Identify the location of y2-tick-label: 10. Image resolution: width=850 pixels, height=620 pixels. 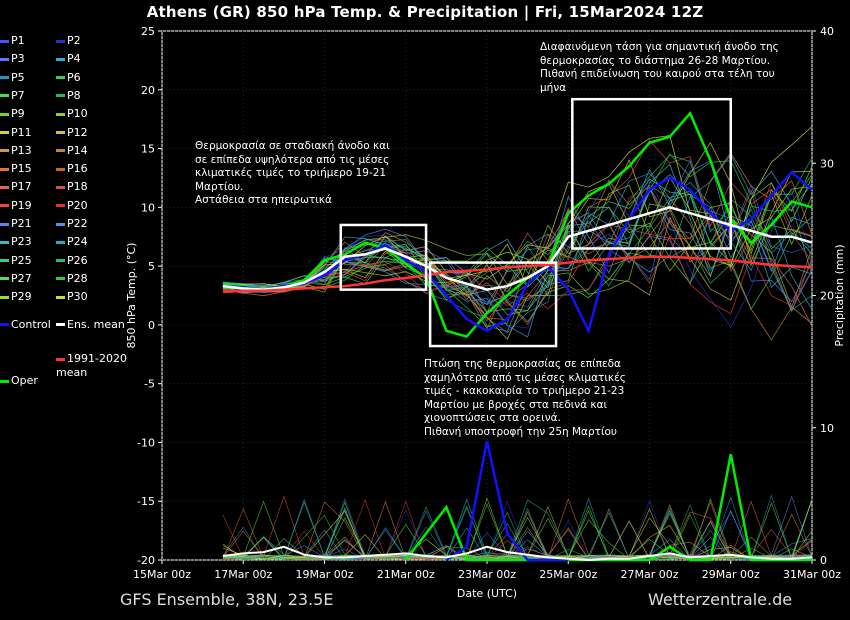
(827, 428).